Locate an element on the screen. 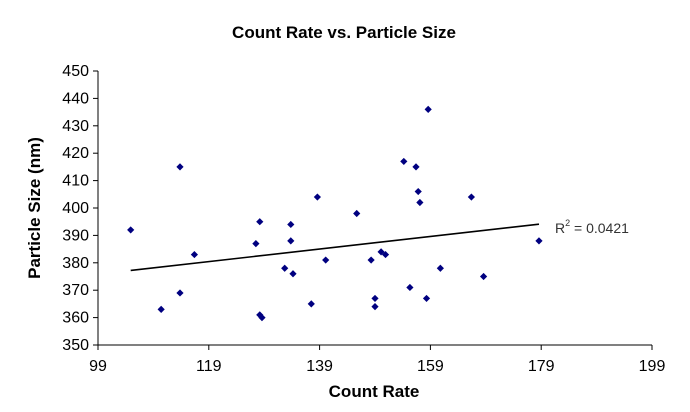 Image resolution: width=690 pixels, height=412 pixels. y-tick-label: 350 is located at coordinates (75, 345).